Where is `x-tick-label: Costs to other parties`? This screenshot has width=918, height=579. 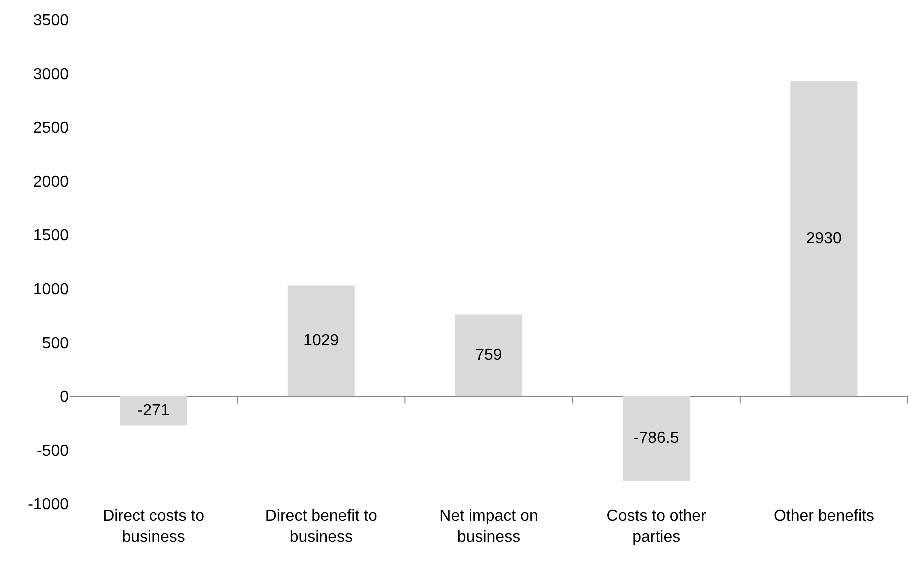 x-tick-label: Costs to other parties is located at coordinates (657, 527).